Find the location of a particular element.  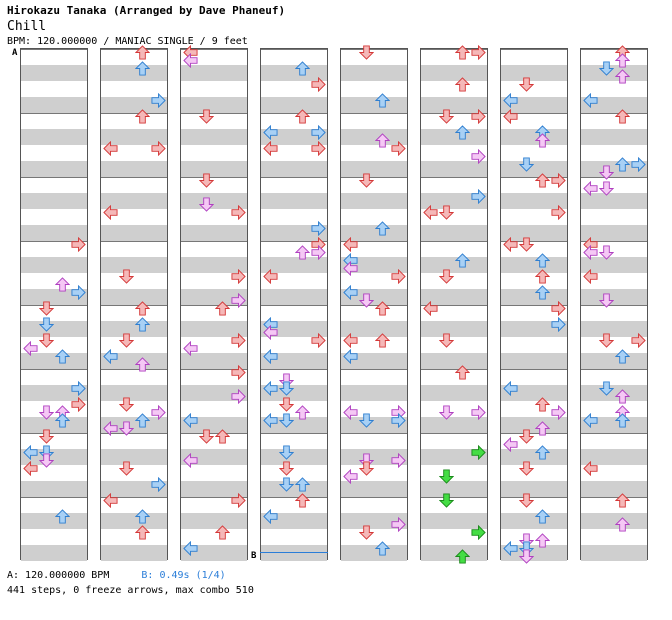

bpm-marker-b: B is located at coordinates (254, 556).